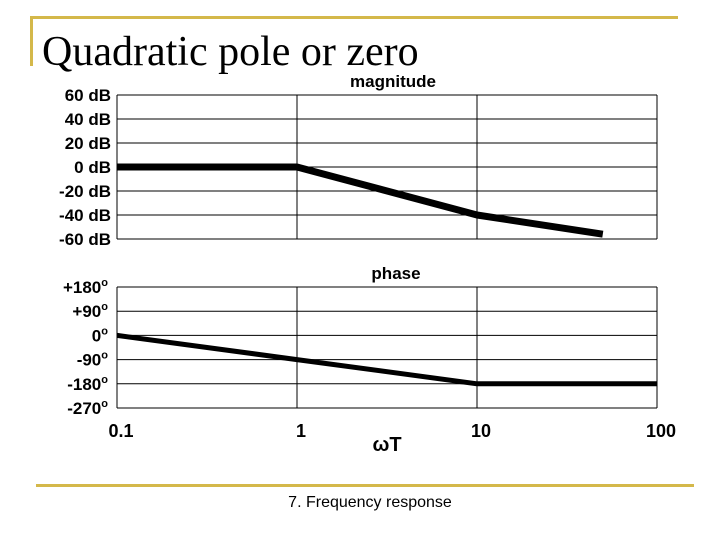  What do you see at coordinates (386, 445) in the screenshot?
I see `x-axis-label: ωT` at bounding box center [386, 445].